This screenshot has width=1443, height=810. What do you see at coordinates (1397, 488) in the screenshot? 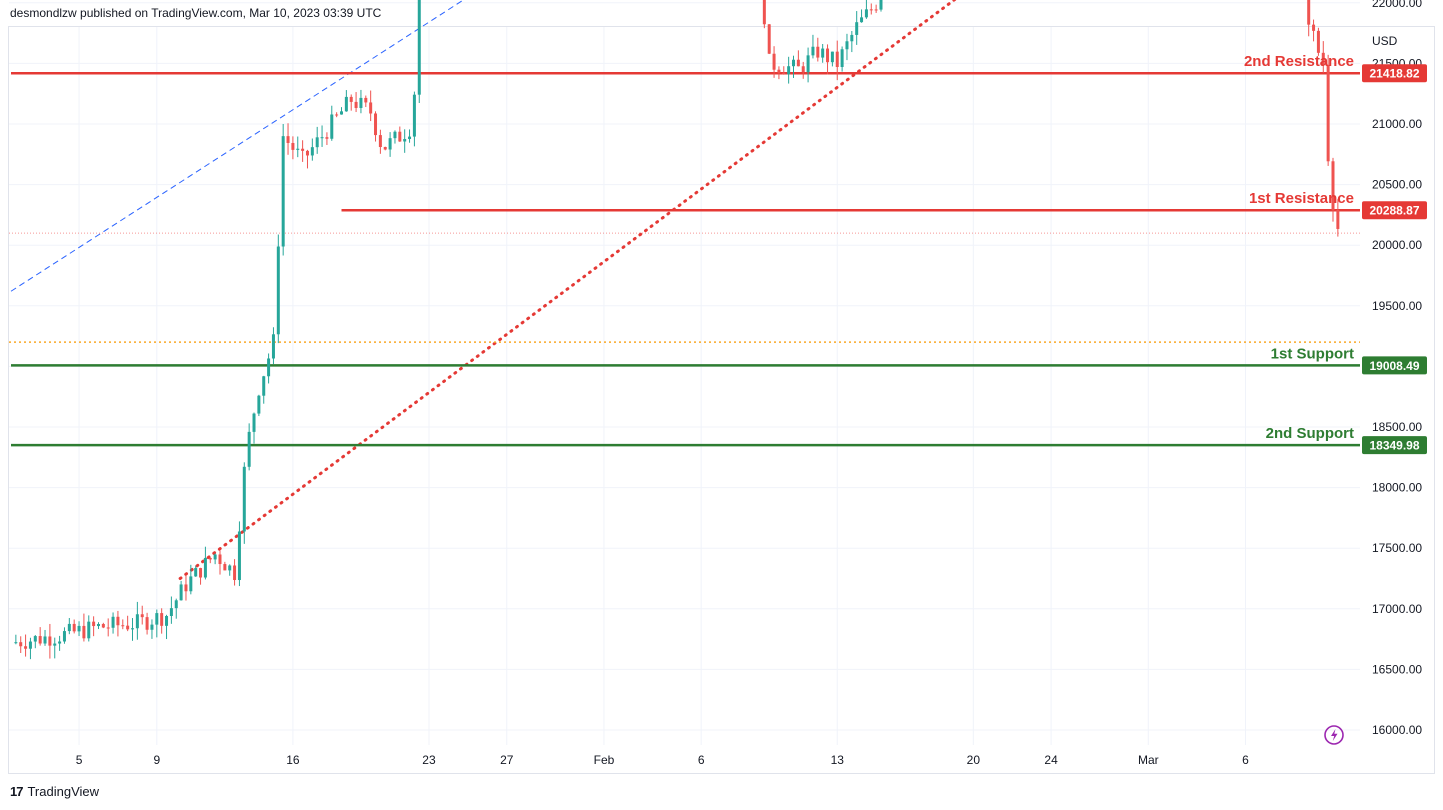
I see `y-tick-label: 18000.00` at bounding box center [1397, 488].